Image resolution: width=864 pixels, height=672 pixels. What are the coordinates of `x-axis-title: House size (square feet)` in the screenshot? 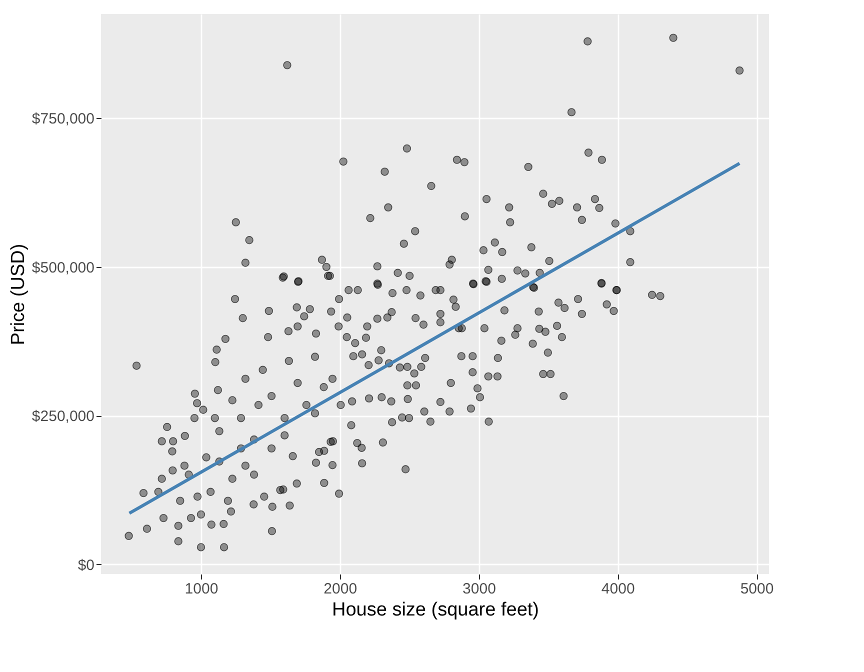 It's located at (435, 610).